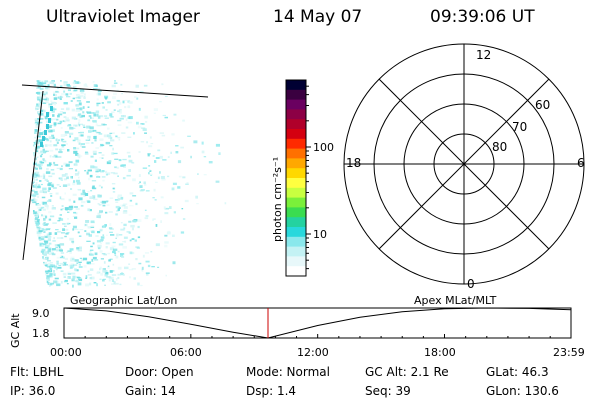  Describe the element at coordinates (522, 391) in the screenshot. I see `status-glon: GLon: 130.6` at that location.